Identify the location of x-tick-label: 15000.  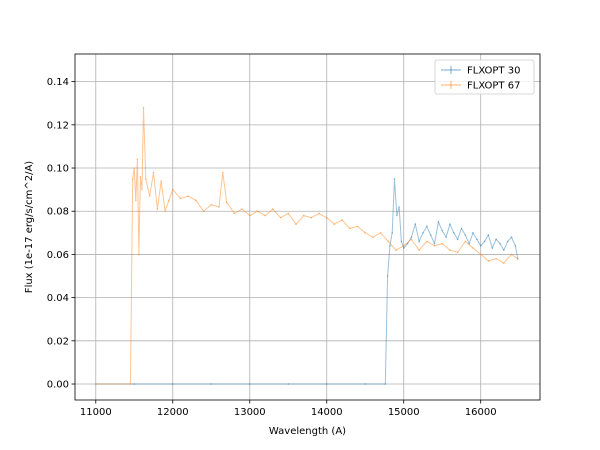
(404, 412).